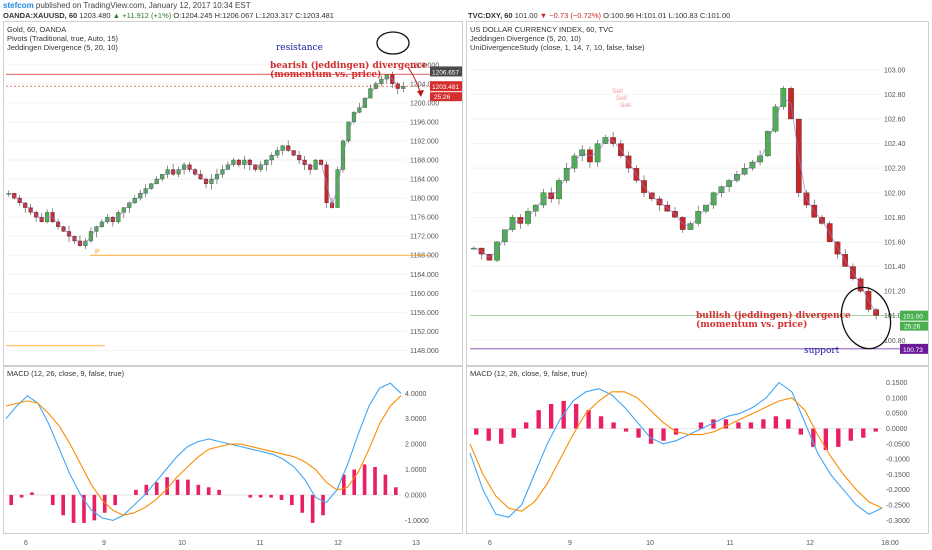 The width and height of the screenshot is (932, 550). I want to click on dxy-macd-macd-line, so click(676, 449).